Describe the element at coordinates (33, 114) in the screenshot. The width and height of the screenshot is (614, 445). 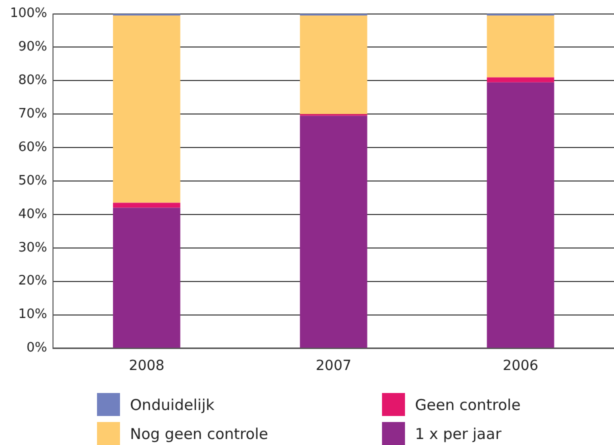
I see `y-tick-label: 70%` at that location.